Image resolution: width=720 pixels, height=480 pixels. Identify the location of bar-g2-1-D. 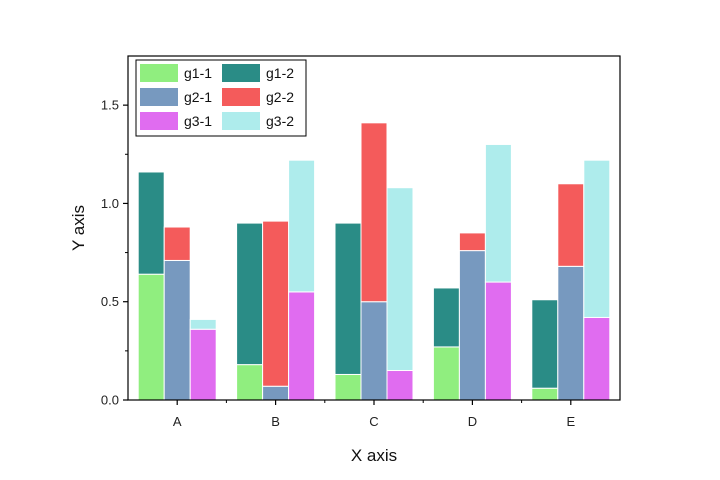
(472, 325).